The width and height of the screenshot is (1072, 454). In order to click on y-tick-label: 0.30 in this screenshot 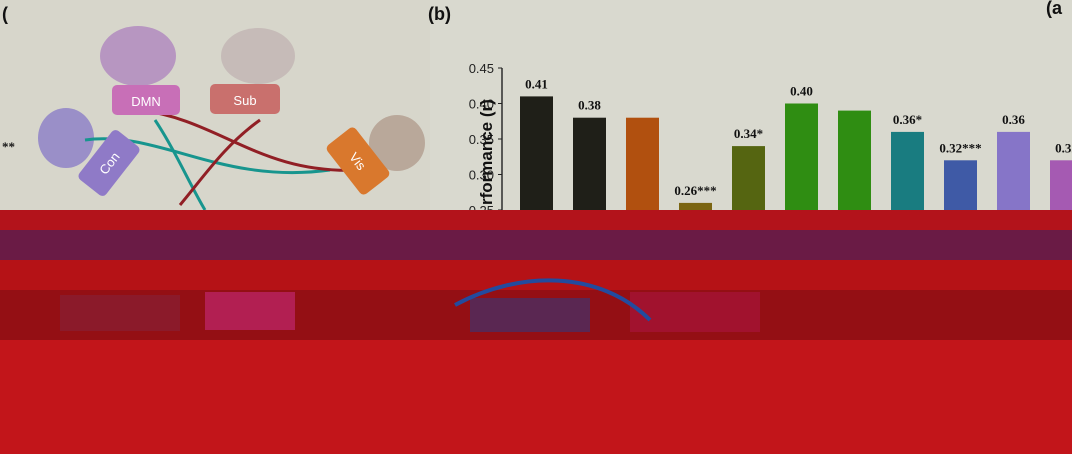, I will do `click(481, 175)`.